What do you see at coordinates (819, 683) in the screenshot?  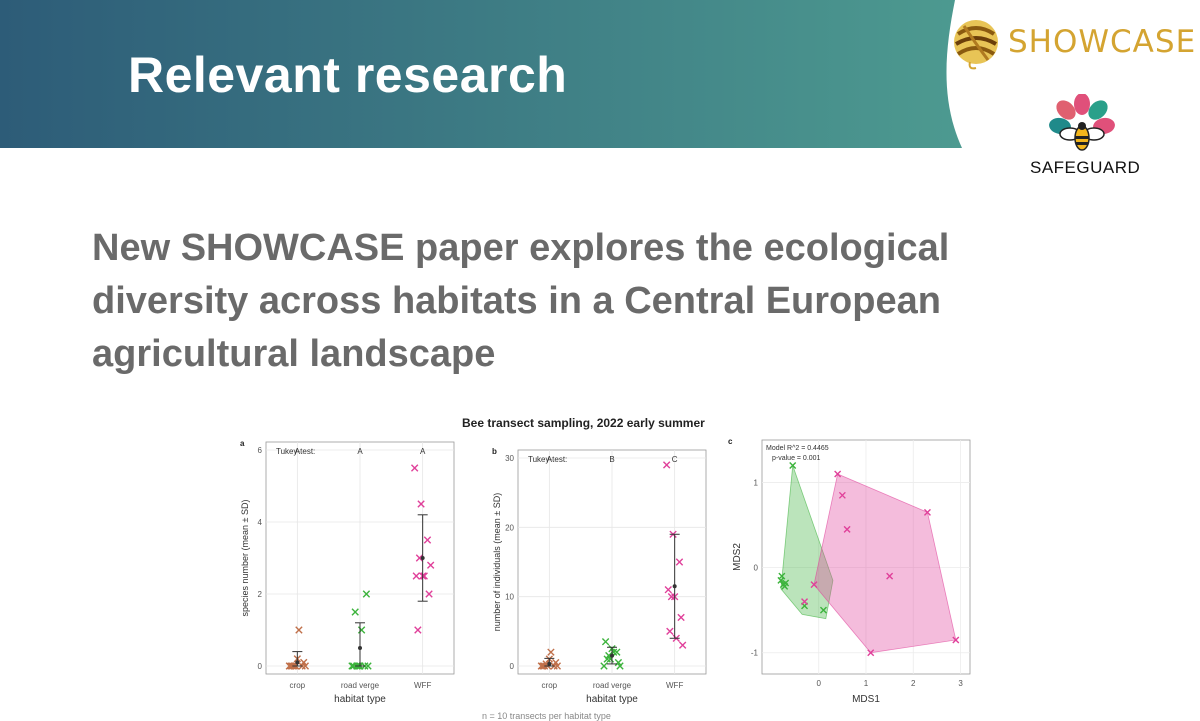 I see `x-tick-label: 0` at bounding box center [819, 683].